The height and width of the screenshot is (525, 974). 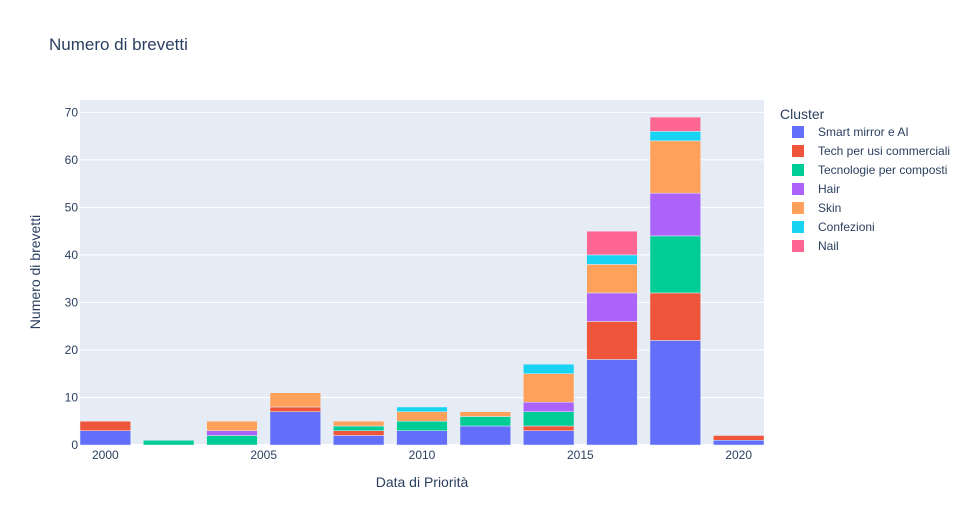 What do you see at coordinates (846, 227) in the screenshot?
I see `legend-label: Confezioni` at bounding box center [846, 227].